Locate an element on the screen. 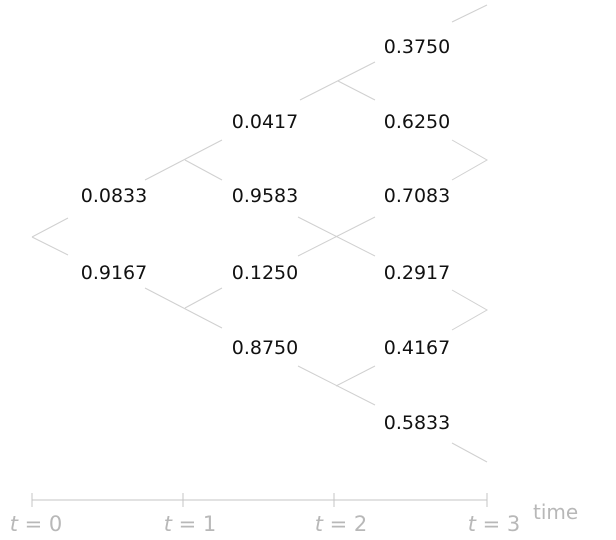  tick-value: 3 is located at coordinates (513, 524).